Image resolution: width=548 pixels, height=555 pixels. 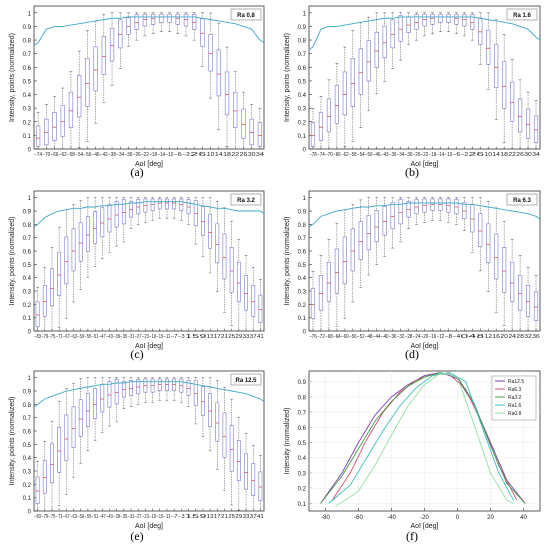 What do you see at coordinates (181, 337) in the screenshot?
I see `x-tick-label: −3` at bounding box center [181, 337].